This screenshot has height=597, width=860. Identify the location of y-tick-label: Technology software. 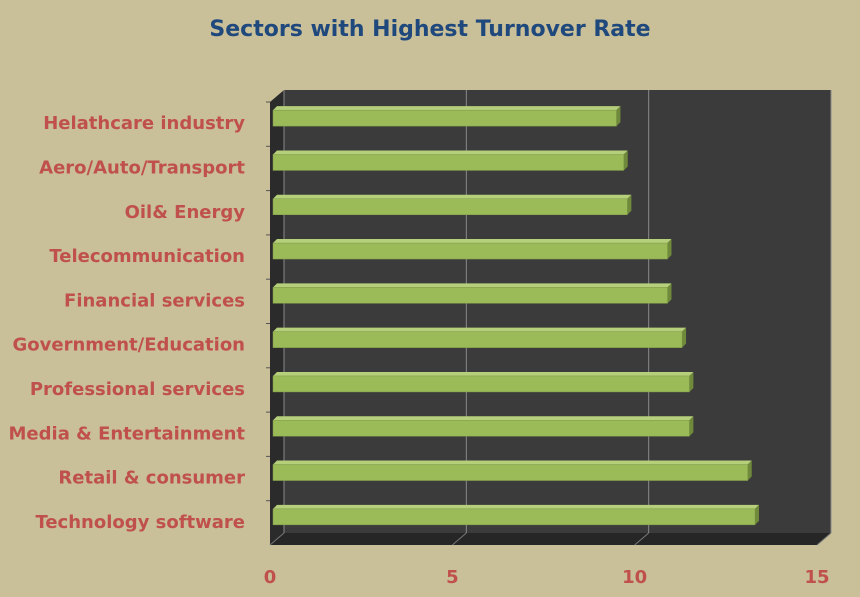
(140, 522).